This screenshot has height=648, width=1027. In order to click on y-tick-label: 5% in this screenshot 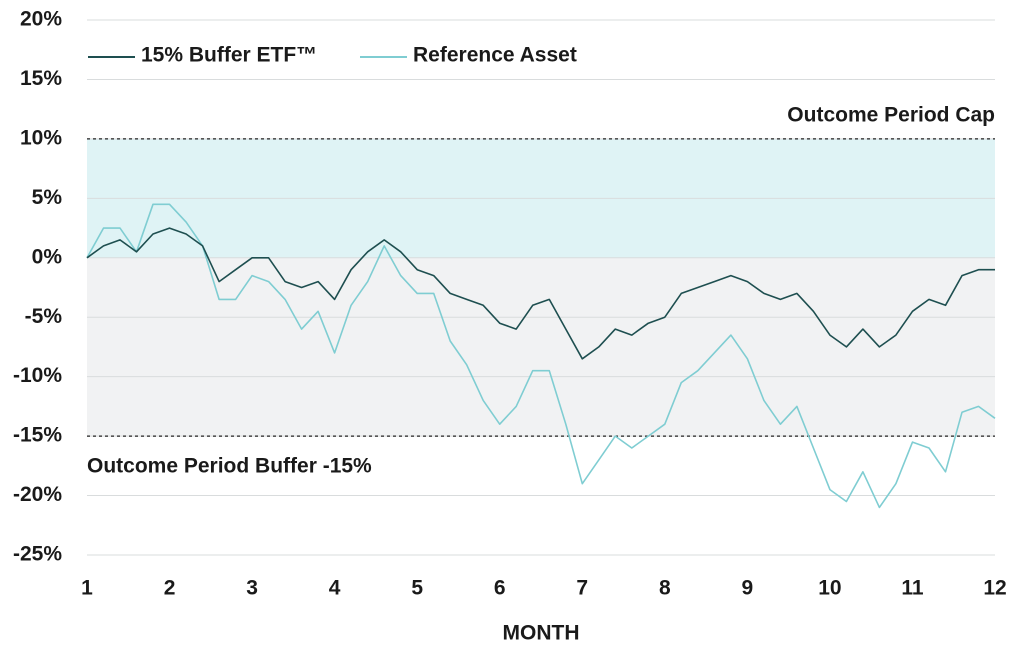, I will do `click(47, 197)`.